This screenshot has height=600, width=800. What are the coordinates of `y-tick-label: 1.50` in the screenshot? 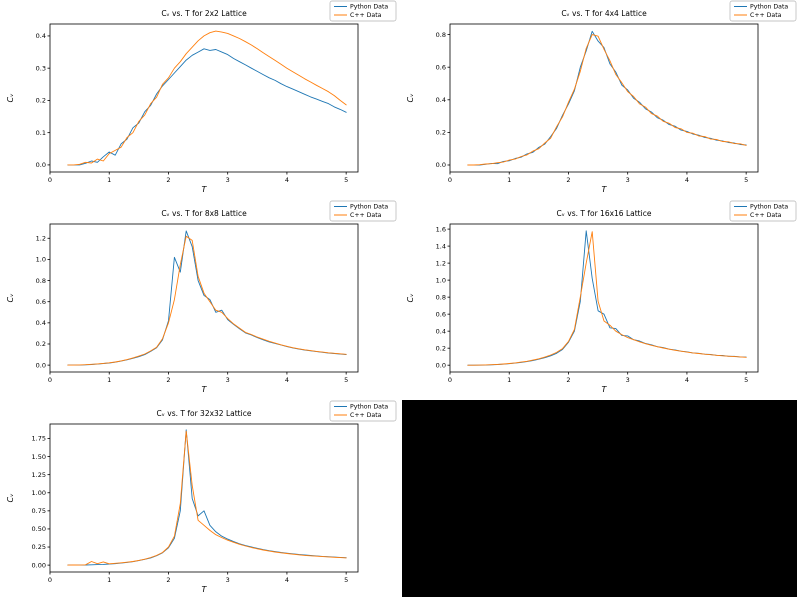 It's located at (39, 457).